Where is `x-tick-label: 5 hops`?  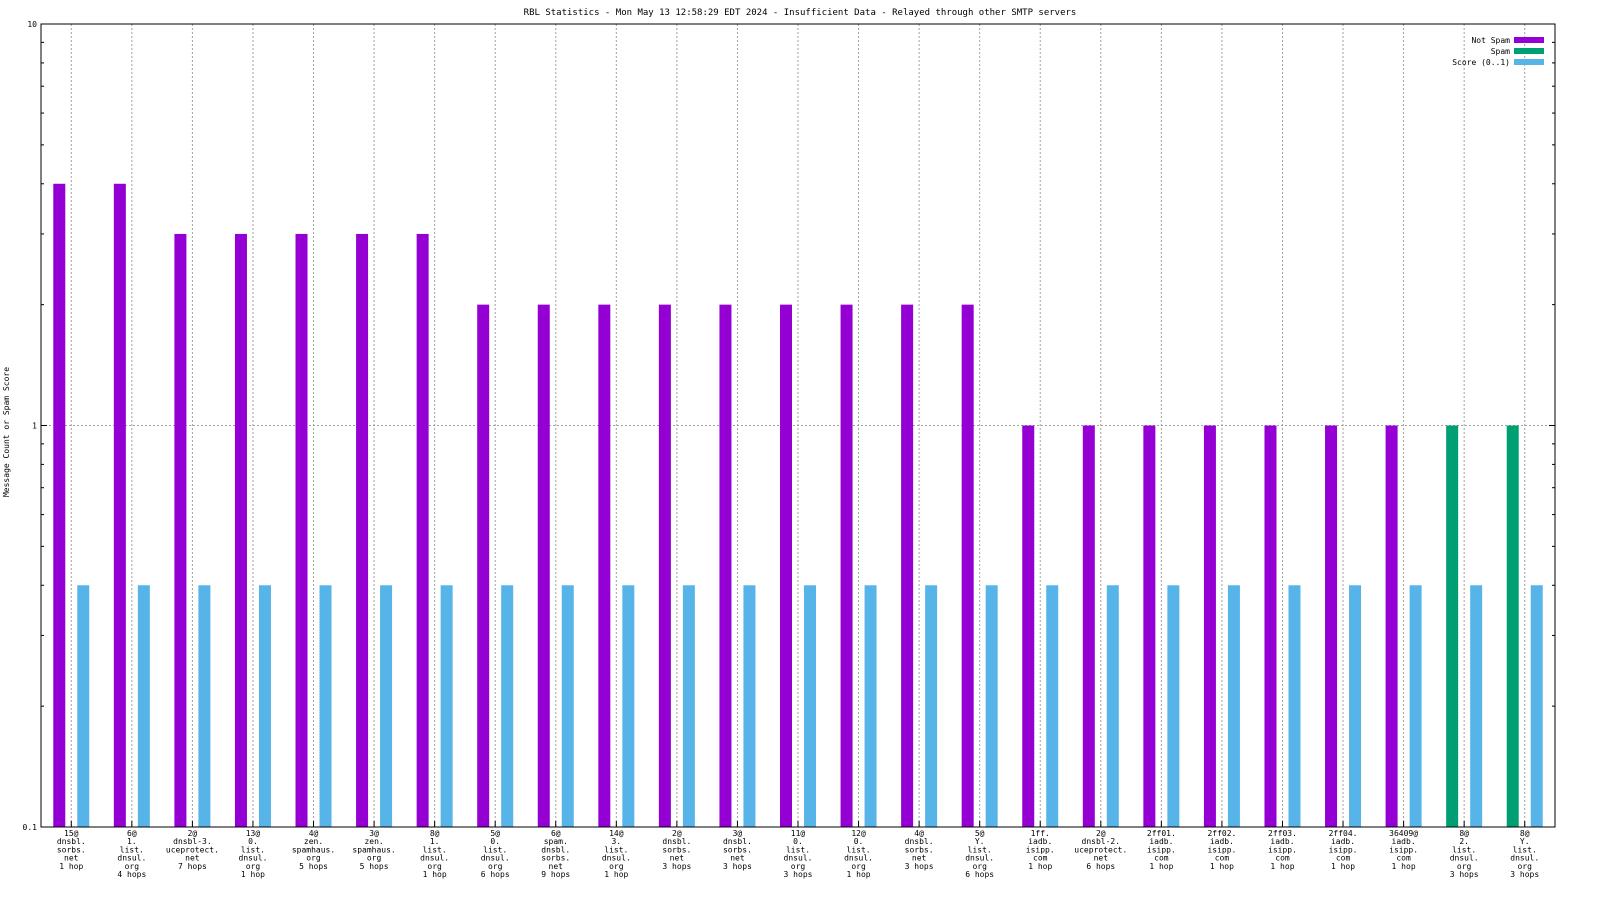
x-tick-label: 5 hops is located at coordinates (313, 866).